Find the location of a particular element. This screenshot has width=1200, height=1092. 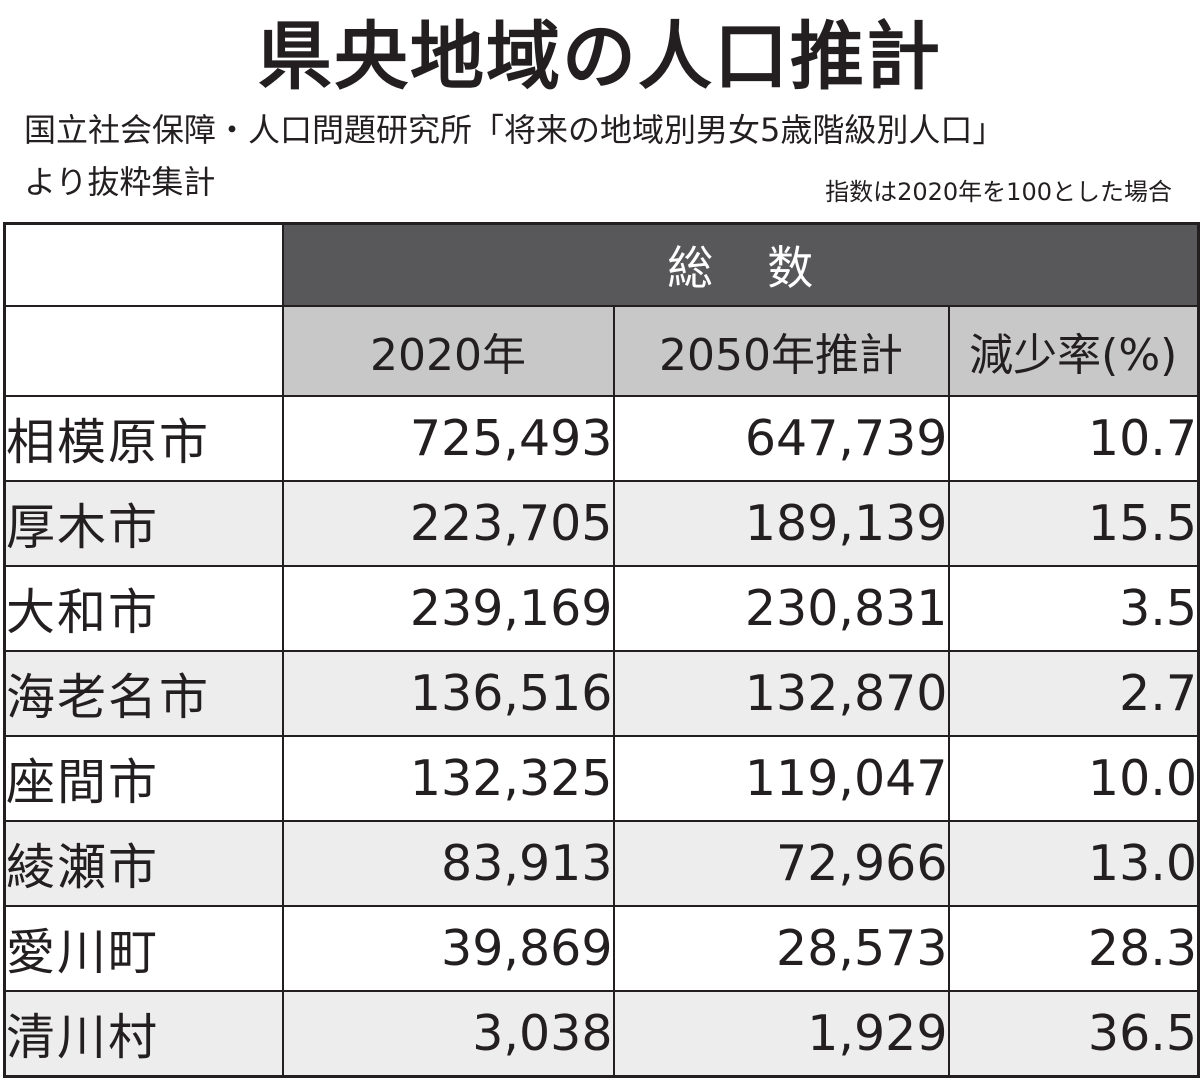

population-2020: 132,325 is located at coordinates (448, 778).